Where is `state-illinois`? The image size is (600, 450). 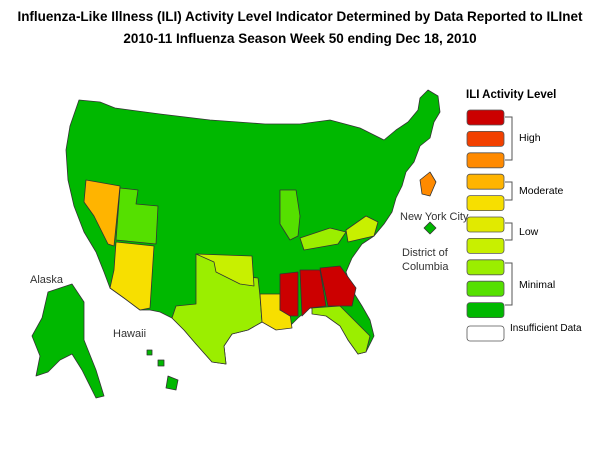 state-illinois is located at coordinates (290, 215).